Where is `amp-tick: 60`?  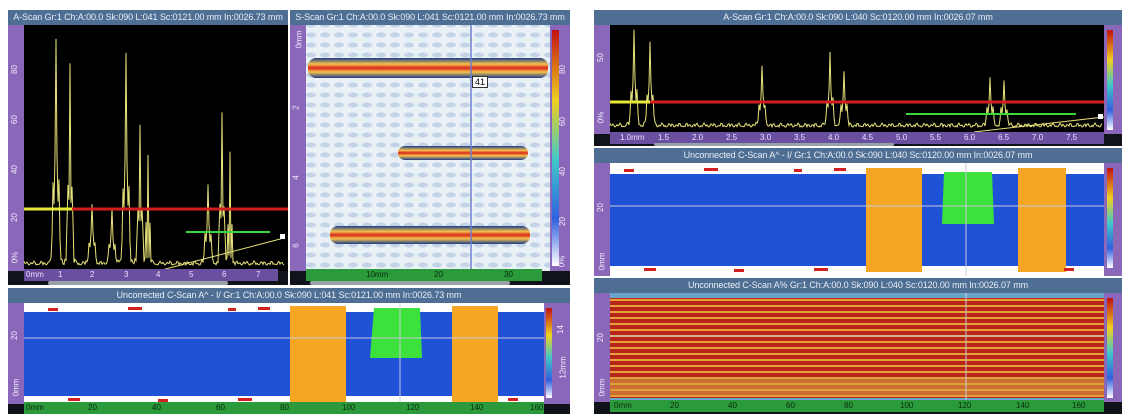 amp-tick: 60 is located at coordinates (562, 121).